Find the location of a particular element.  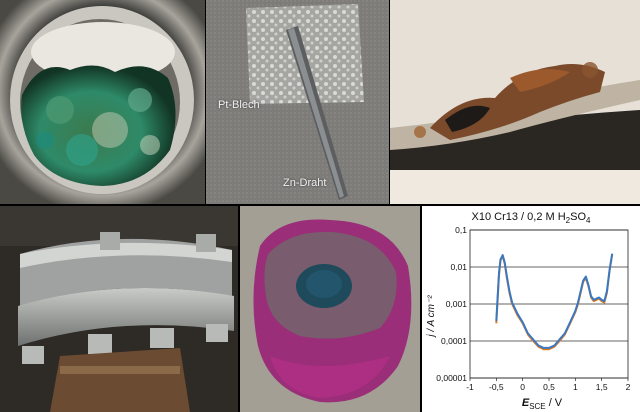

chart-plot-frame is located at coordinates (549, 304).